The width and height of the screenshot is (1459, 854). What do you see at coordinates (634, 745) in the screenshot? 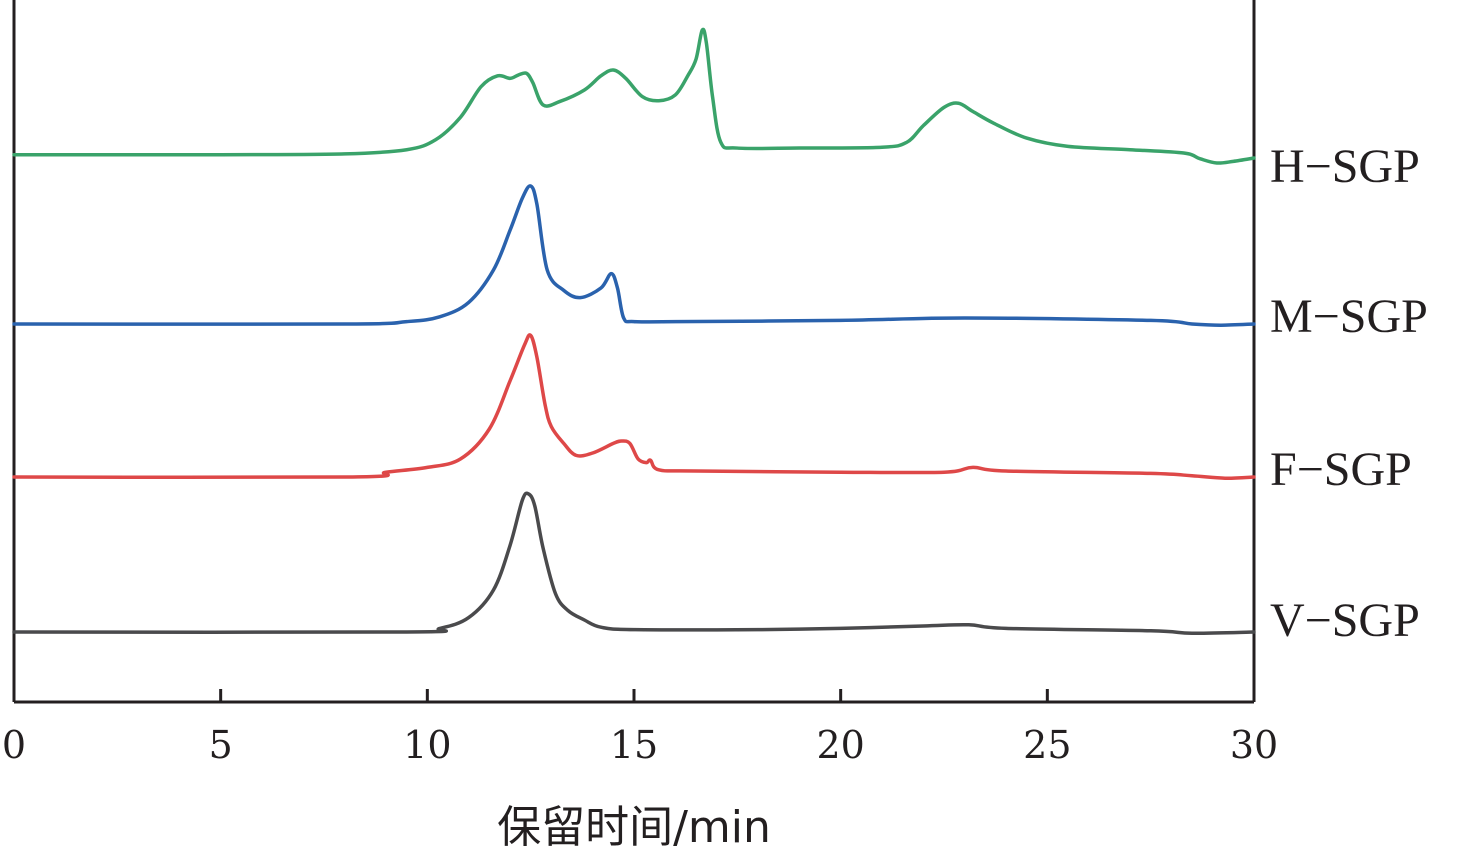
I see `x-tick-label: 15` at bounding box center [634, 745].